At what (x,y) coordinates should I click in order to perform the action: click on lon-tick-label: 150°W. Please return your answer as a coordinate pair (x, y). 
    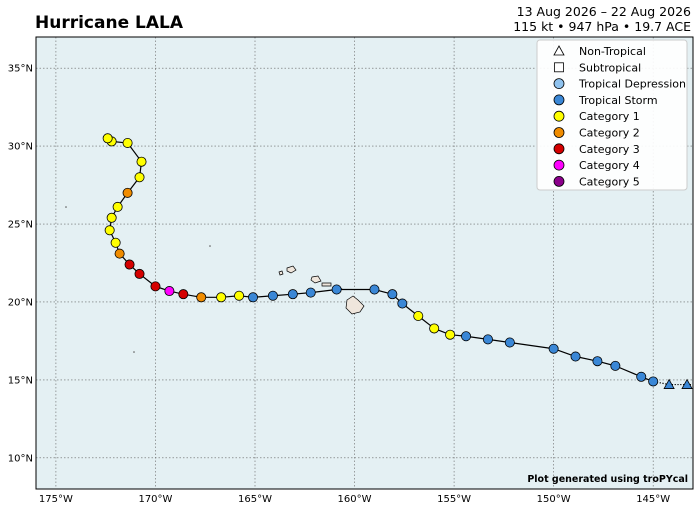
    Looking at the image, I should click on (554, 499).